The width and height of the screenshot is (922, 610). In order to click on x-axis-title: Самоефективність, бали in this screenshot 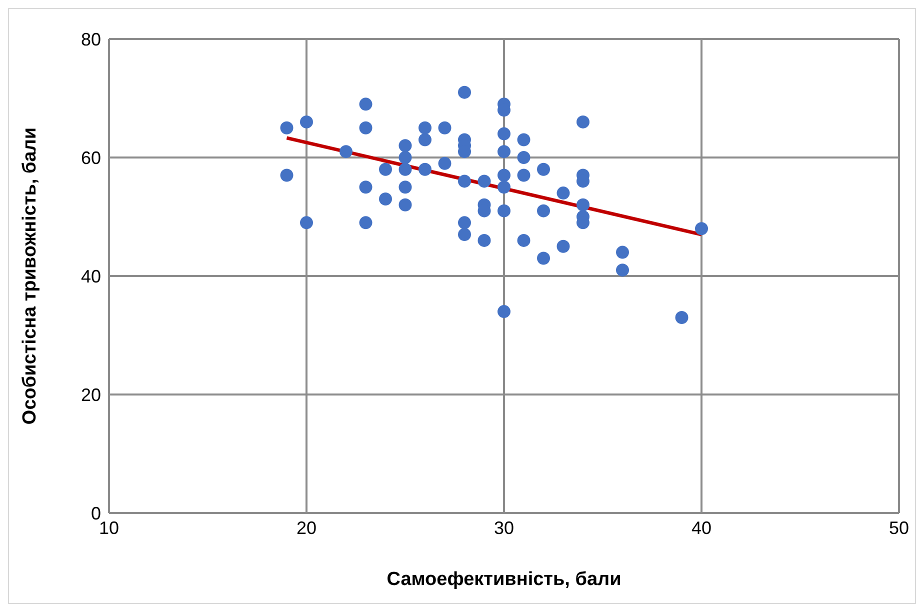, I will do `click(504, 579)`.